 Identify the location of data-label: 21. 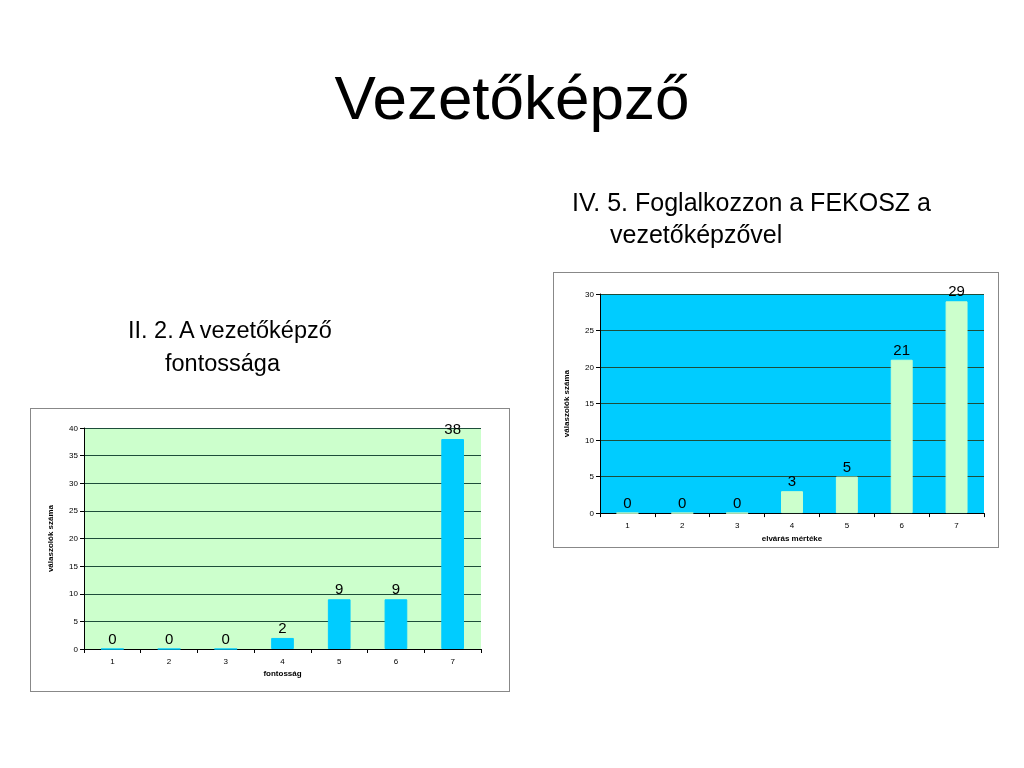
(902, 349).